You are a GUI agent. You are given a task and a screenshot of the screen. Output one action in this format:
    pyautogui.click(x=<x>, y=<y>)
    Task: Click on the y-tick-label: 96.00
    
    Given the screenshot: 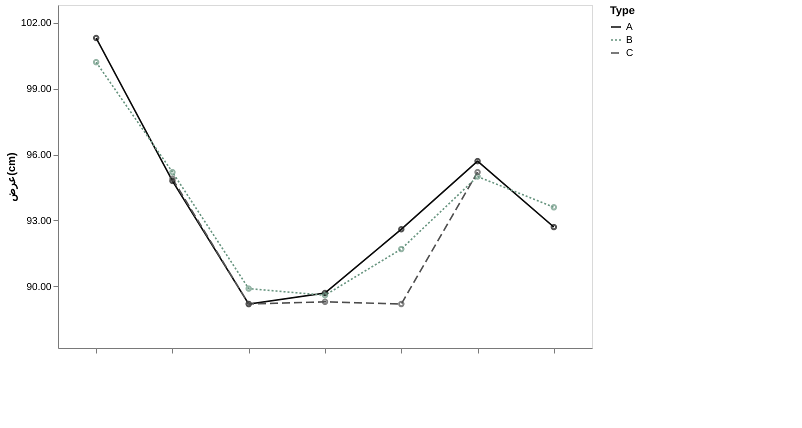 What is the action you would take?
    pyautogui.click(x=39, y=156)
    